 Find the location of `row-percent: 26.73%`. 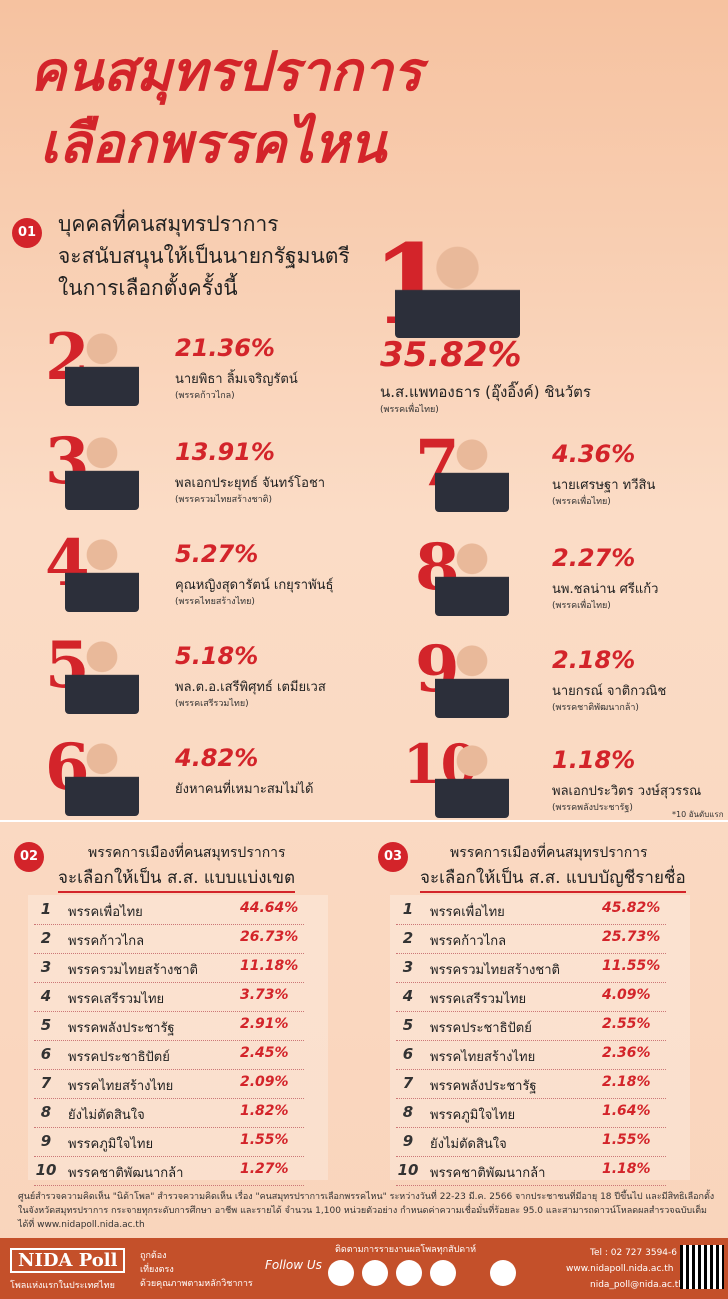

row-percent: 26.73% is located at coordinates (269, 937).